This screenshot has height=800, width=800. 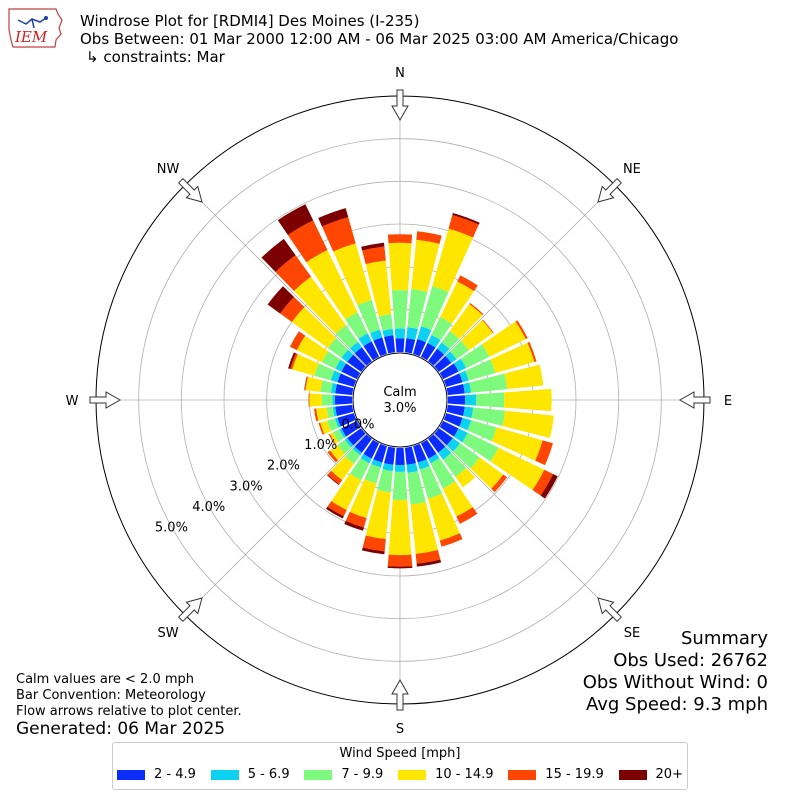 I want to click on legend-label: 2 - 4.9, so click(x=175, y=774).